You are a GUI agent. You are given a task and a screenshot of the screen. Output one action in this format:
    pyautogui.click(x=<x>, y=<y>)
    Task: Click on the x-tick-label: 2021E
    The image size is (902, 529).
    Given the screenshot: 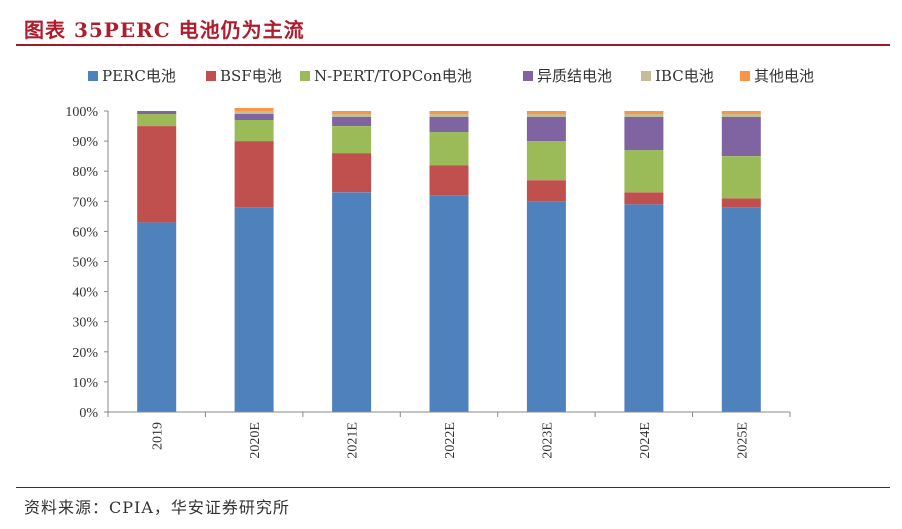 What is the action you would take?
    pyautogui.click(x=353, y=440)
    